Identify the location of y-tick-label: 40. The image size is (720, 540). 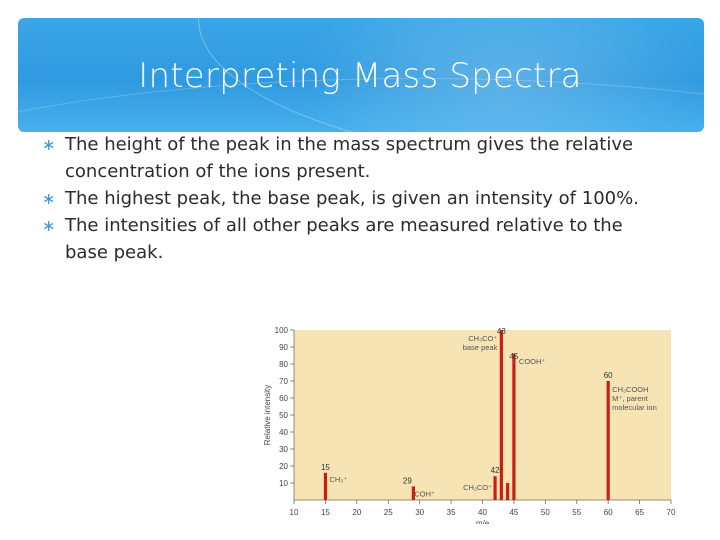
(283, 432).